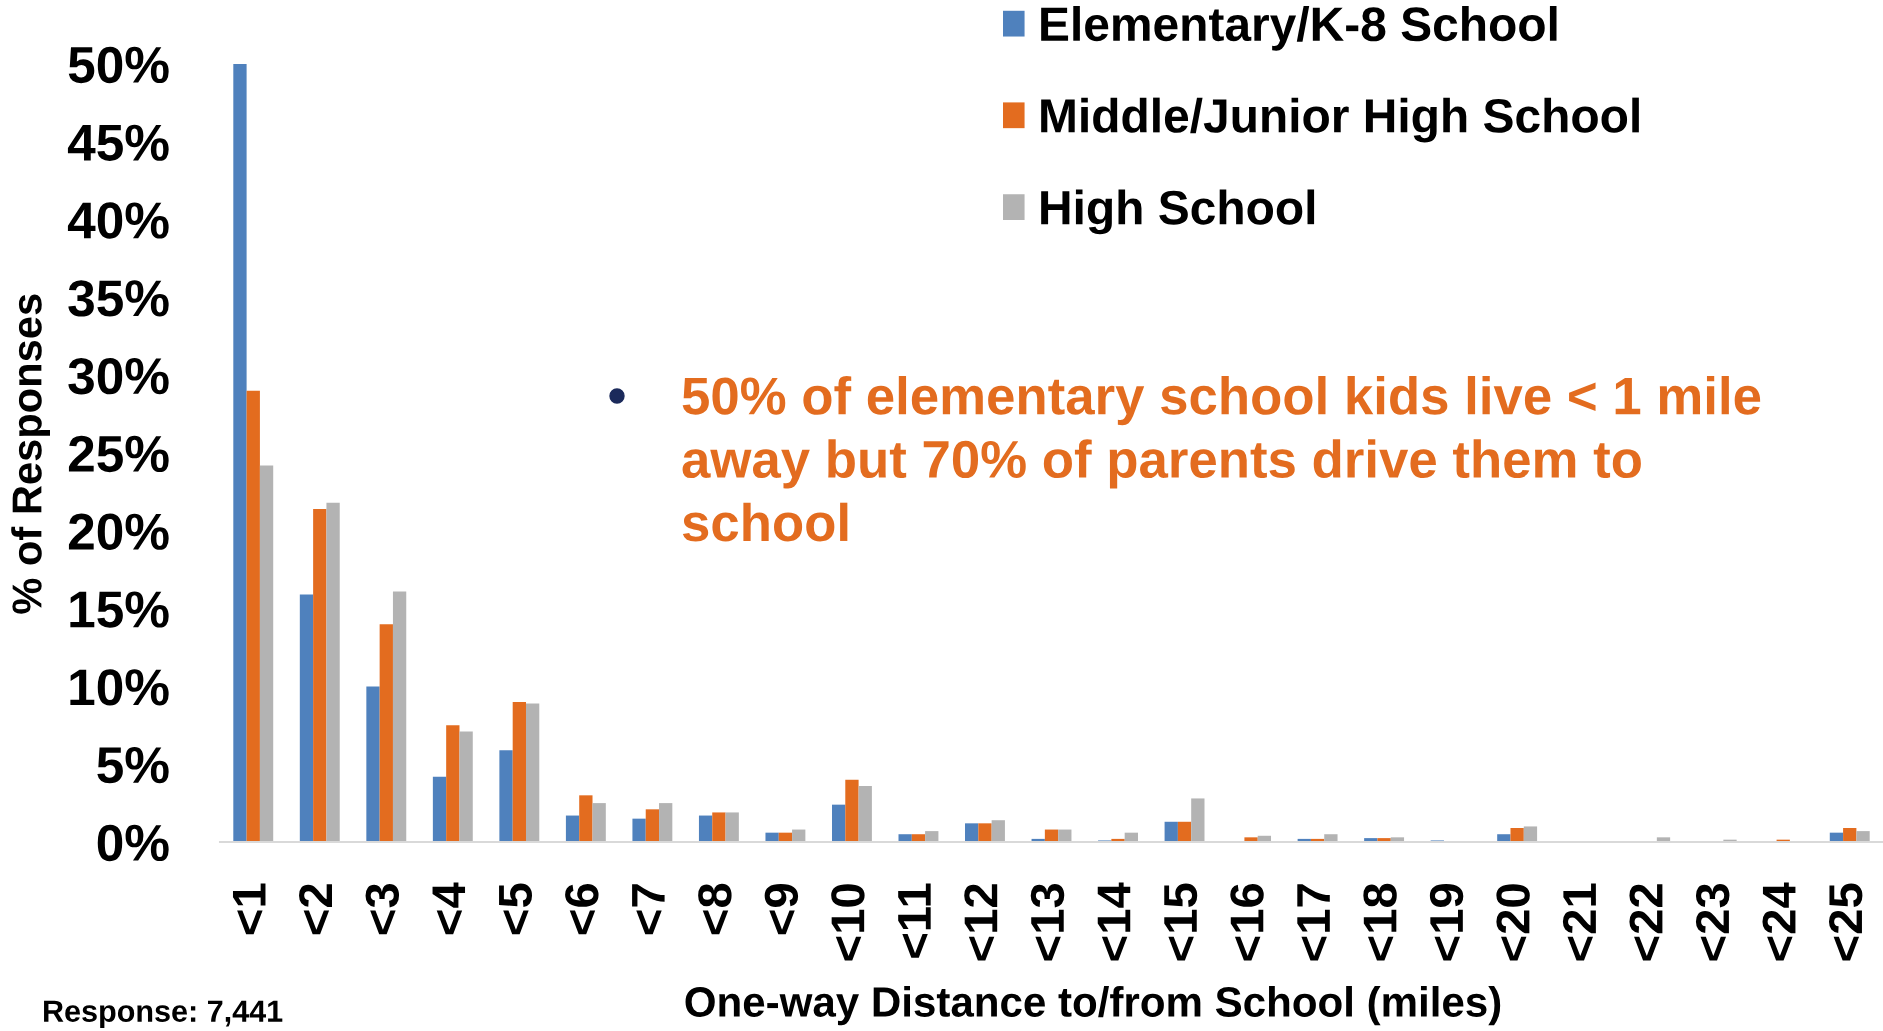 The height and width of the screenshot is (1031, 1883). What do you see at coordinates (781, 909) in the screenshot?
I see `x-tick-label: <9` at bounding box center [781, 909].